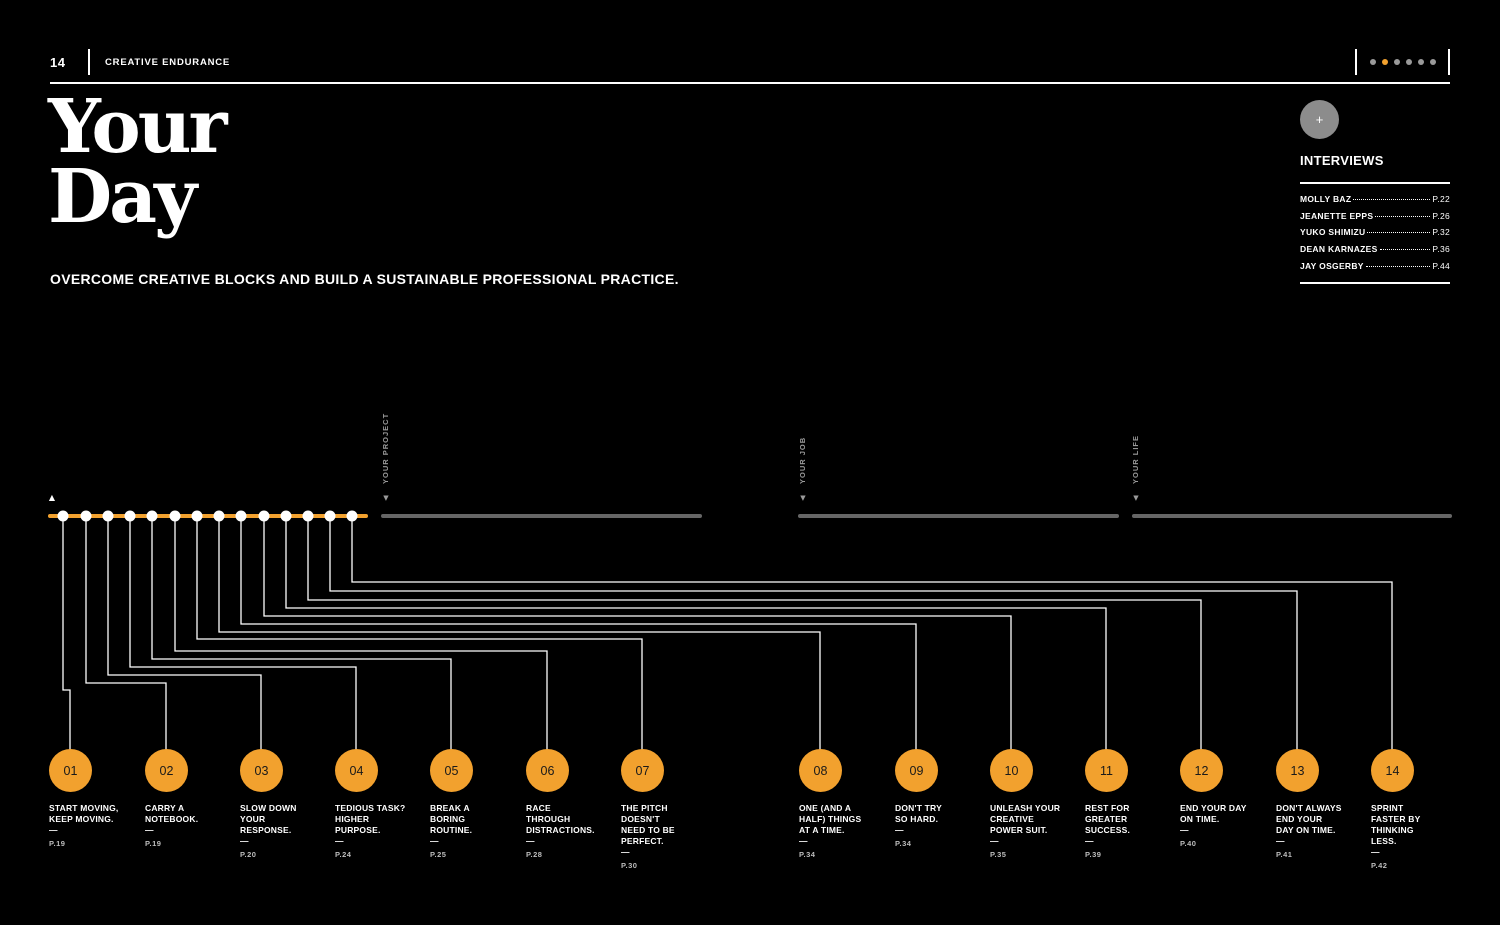 This screenshot has height=925, width=1500. What do you see at coordinates (185, 798) in the screenshot?
I see `step-card: 02 CARRY A NOTEBOOK. — P.19` at bounding box center [185, 798].